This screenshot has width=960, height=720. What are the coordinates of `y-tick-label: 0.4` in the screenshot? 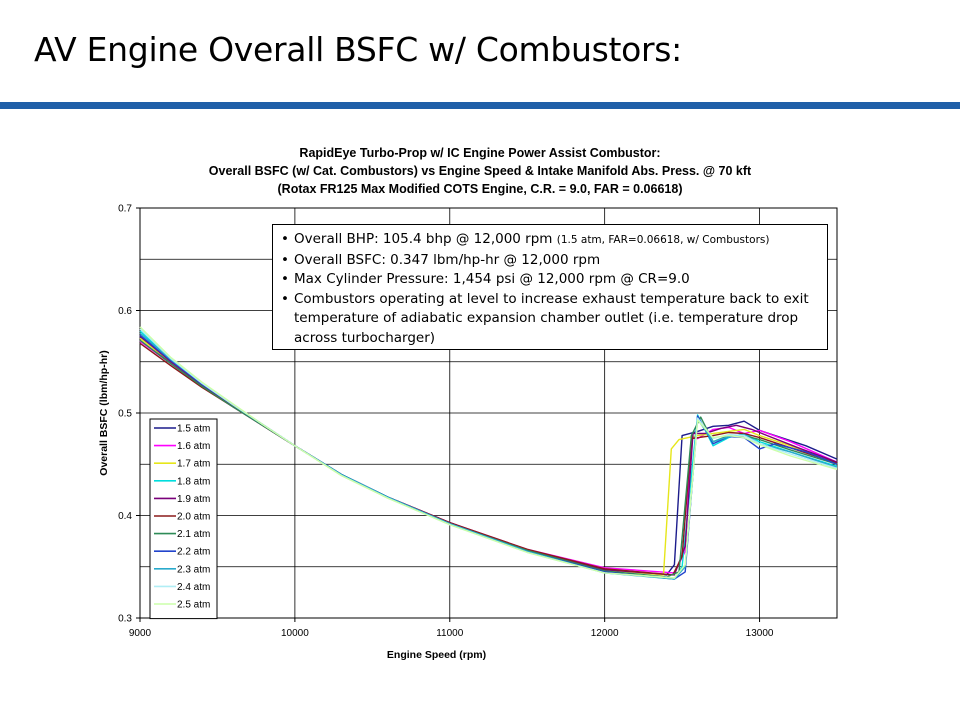 It's located at (125, 516).